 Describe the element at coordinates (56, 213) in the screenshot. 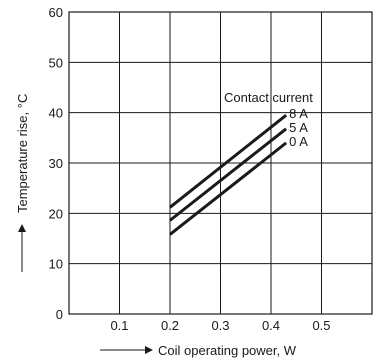

I see `y-tick-label: 20` at that location.